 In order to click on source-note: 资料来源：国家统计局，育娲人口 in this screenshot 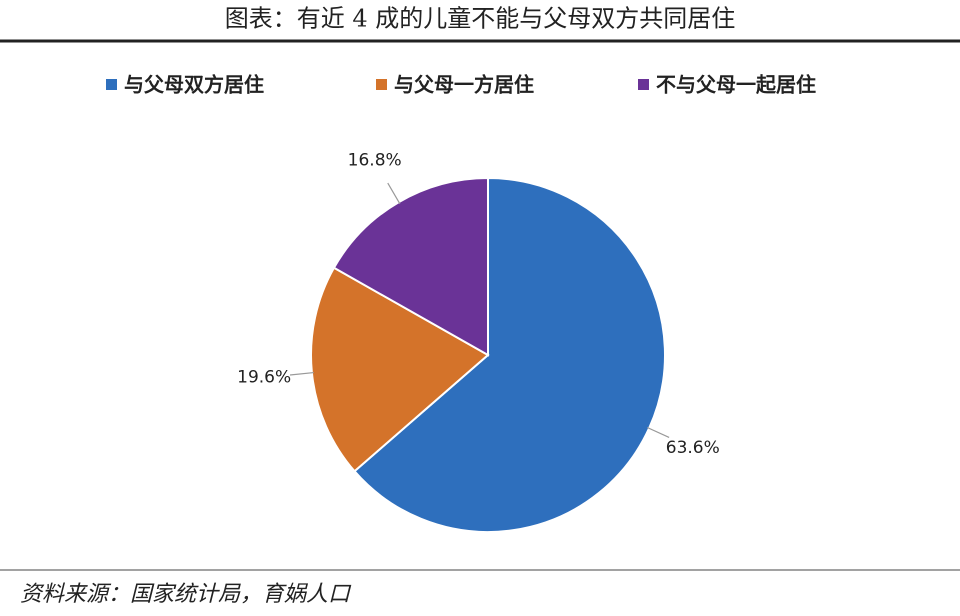, I will do `click(186, 594)`.